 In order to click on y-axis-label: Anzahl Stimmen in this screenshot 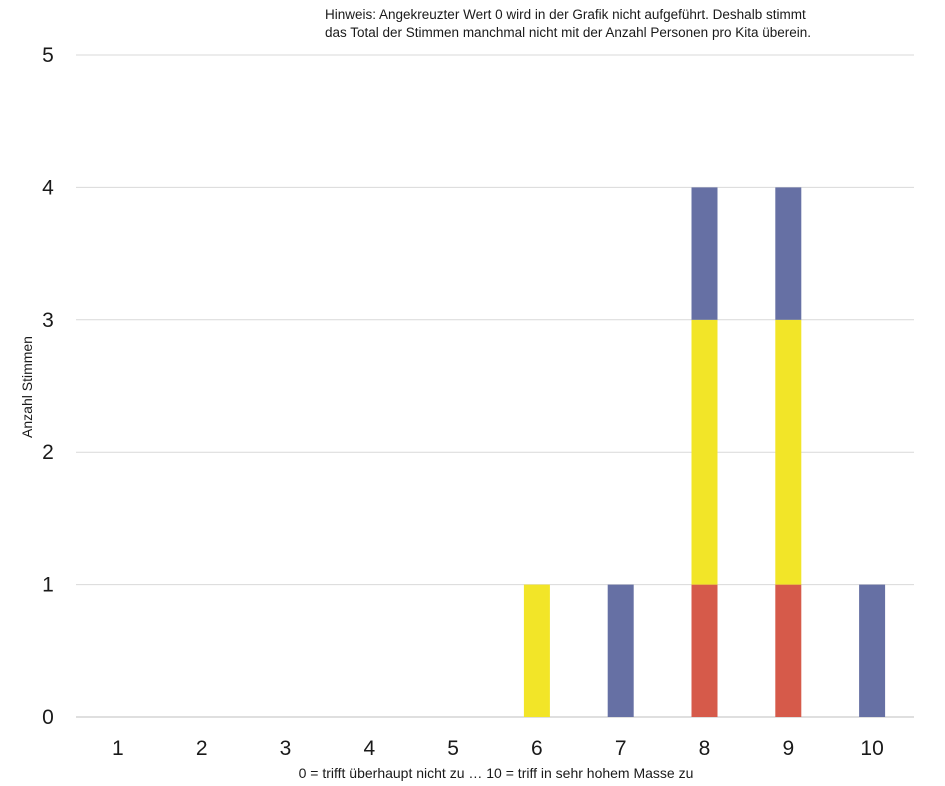, I will do `click(27, 387)`.